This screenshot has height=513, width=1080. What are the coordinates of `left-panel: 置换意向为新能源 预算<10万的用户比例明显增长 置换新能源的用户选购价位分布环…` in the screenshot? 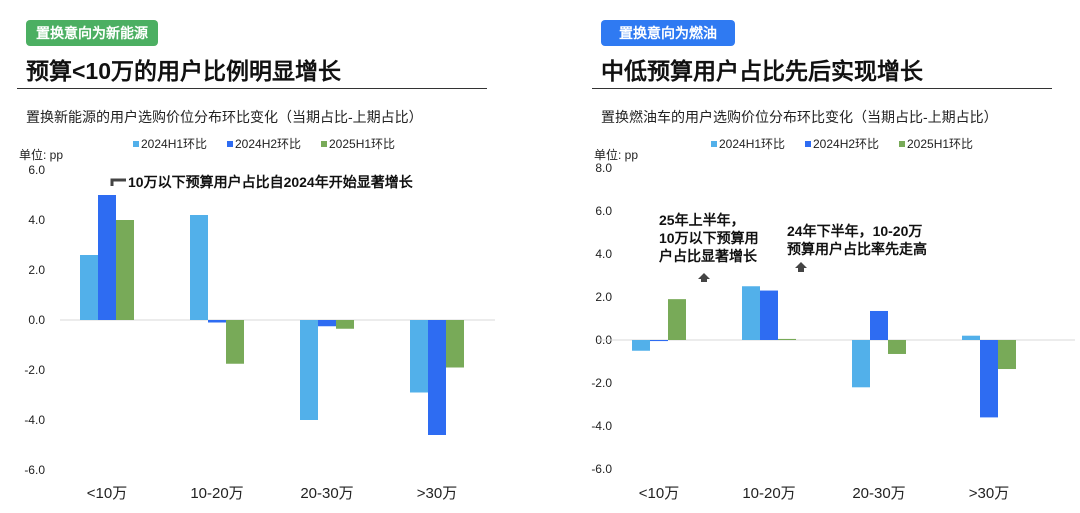 It's located at (252, 91).